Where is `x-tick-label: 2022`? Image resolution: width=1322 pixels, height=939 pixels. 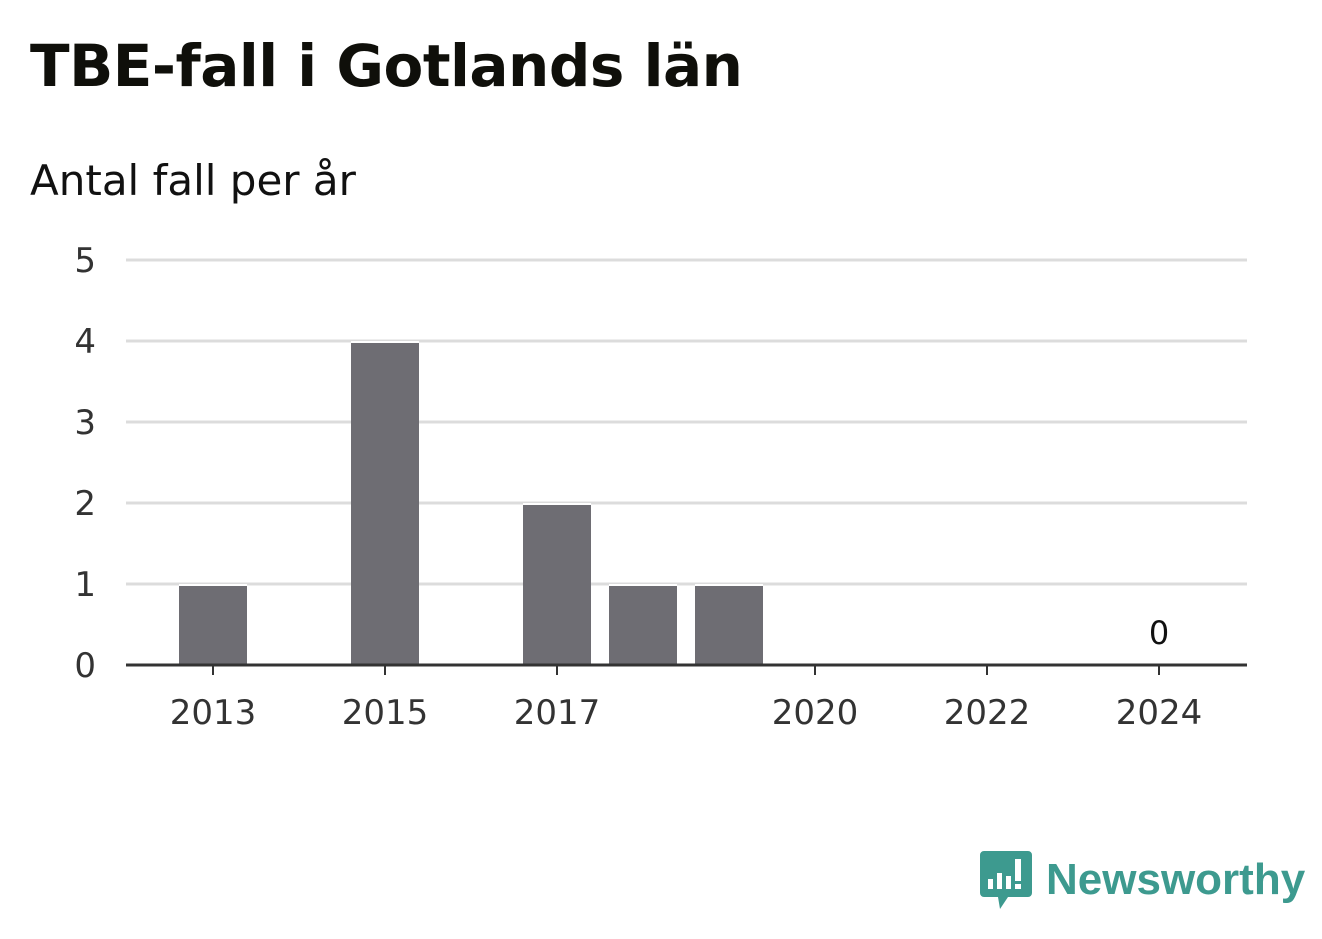 x-tick-label: 2022 is located at coordinates (987, 713).